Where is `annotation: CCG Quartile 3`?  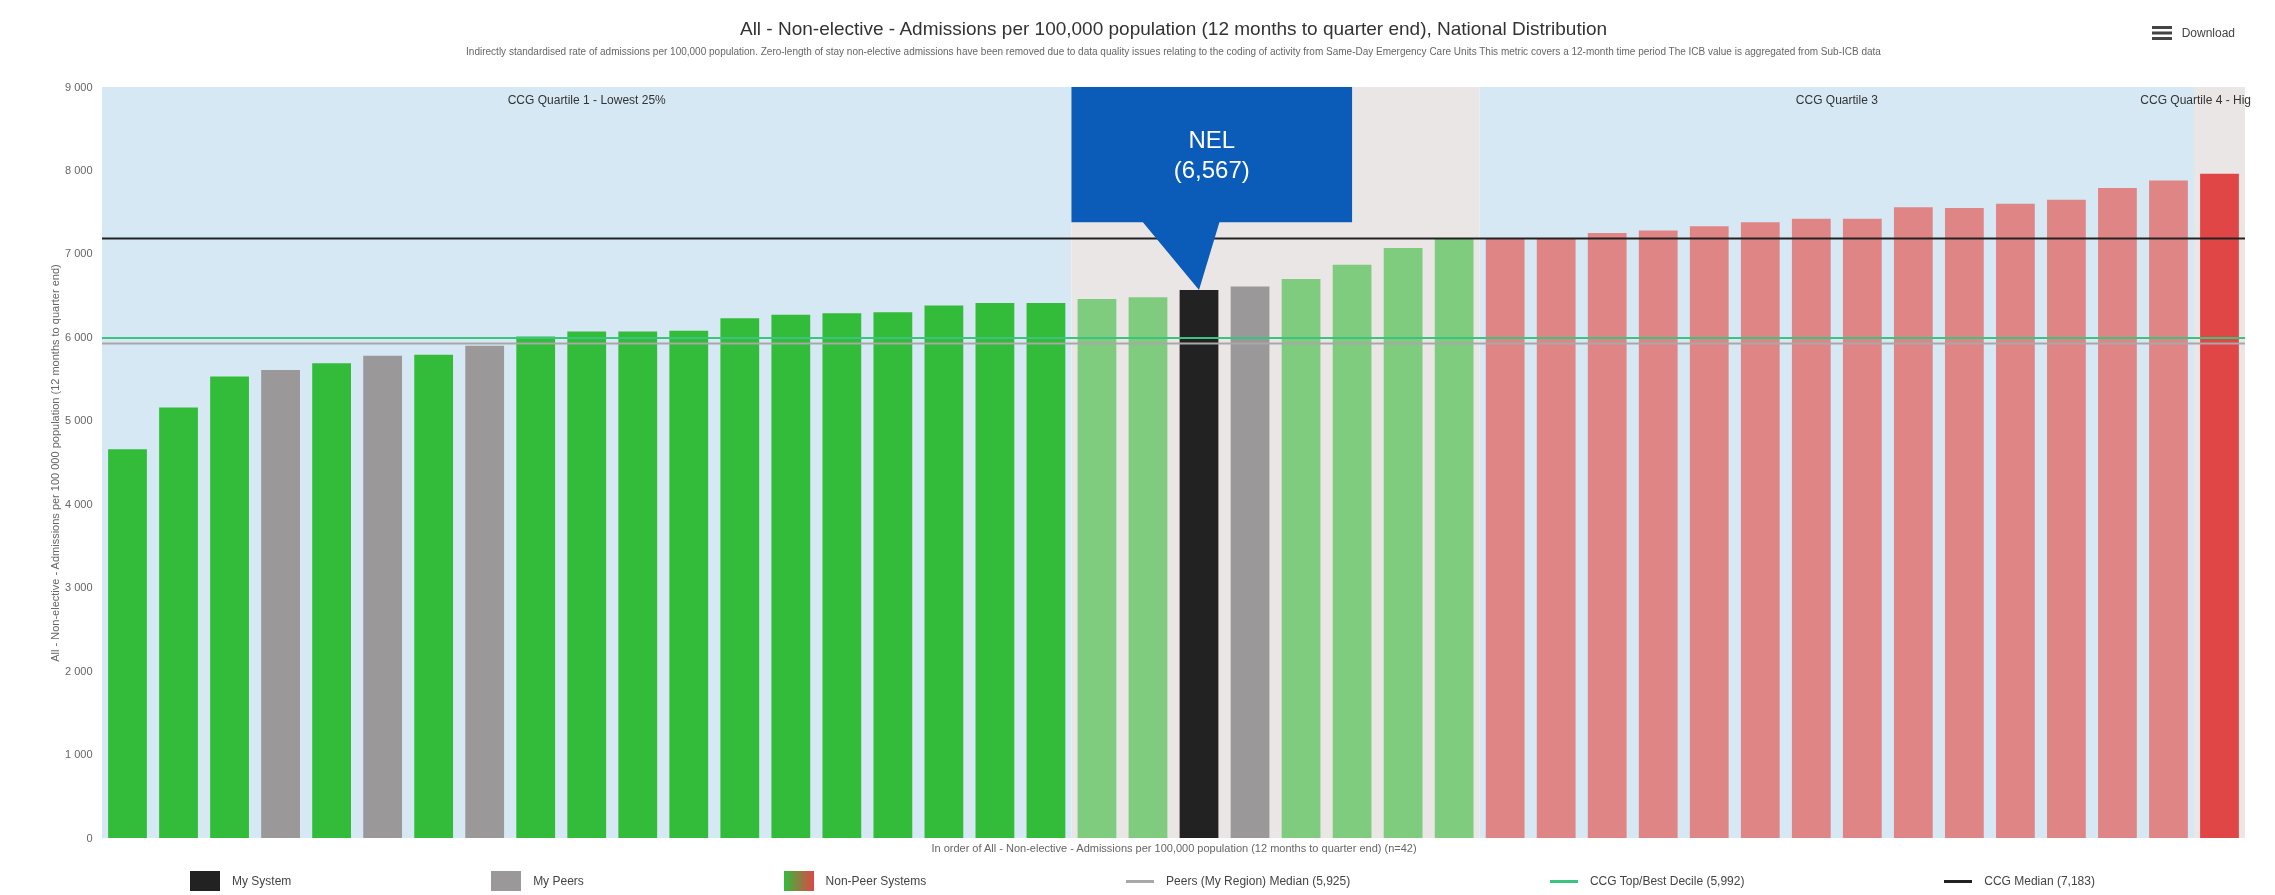
annotation: CCG Quartile 3 is located at coordinates (1837, 100).